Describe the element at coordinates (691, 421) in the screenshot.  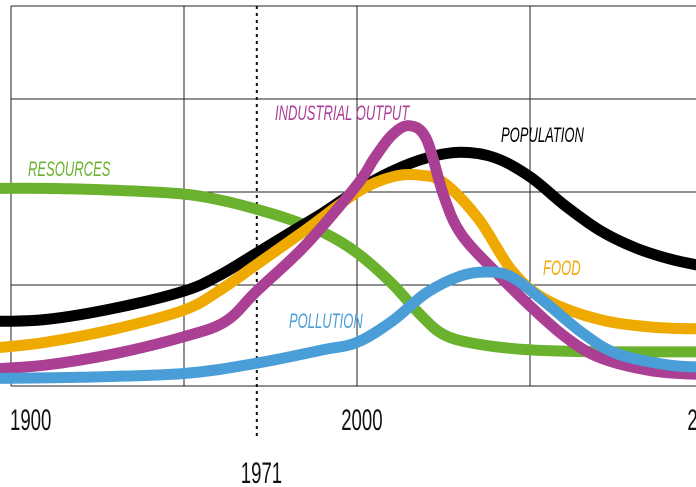
I see `x-tick-label-2100: 2100` at that location.